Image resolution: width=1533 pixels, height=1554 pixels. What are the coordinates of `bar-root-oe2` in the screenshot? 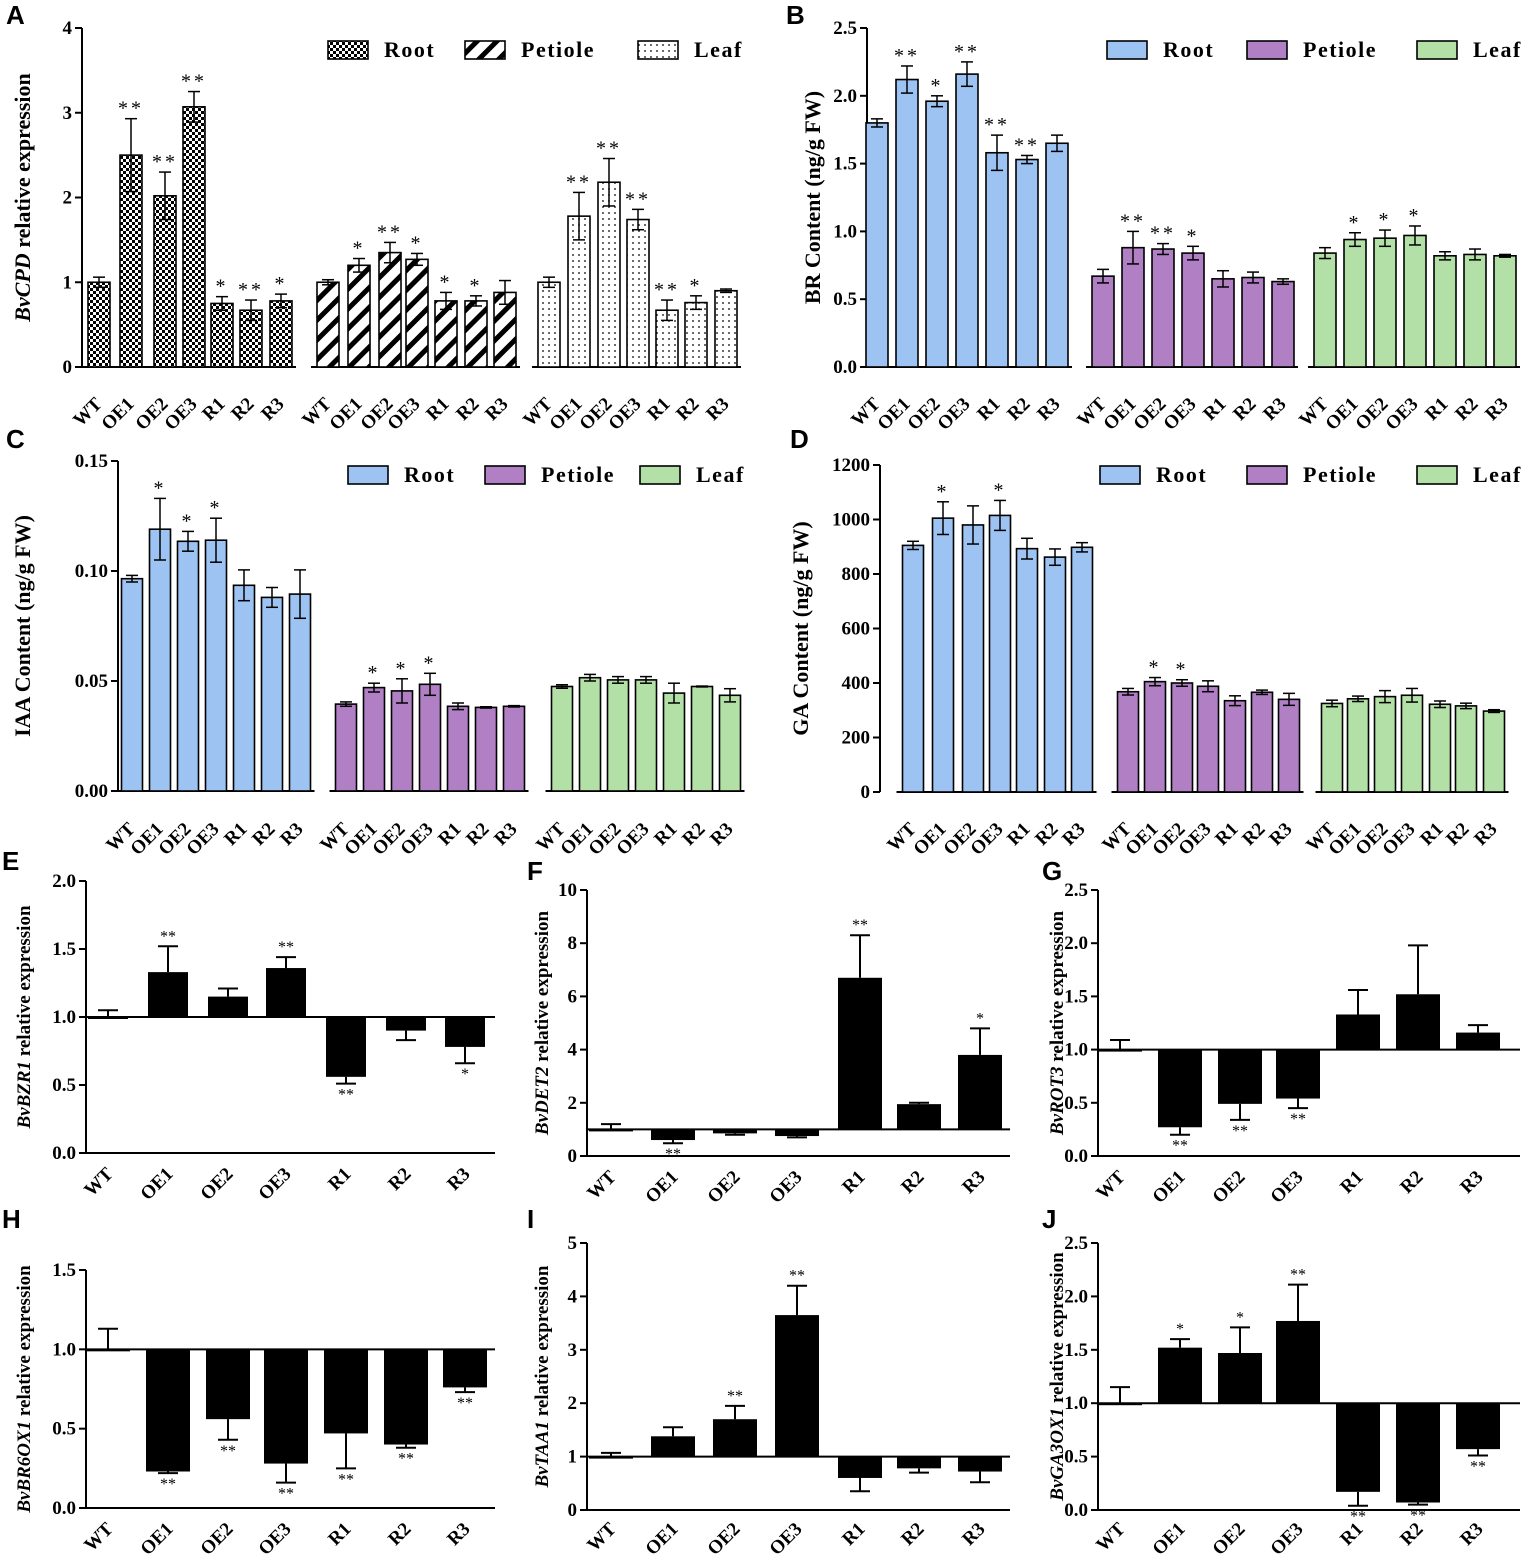 It's located at (165, 281).